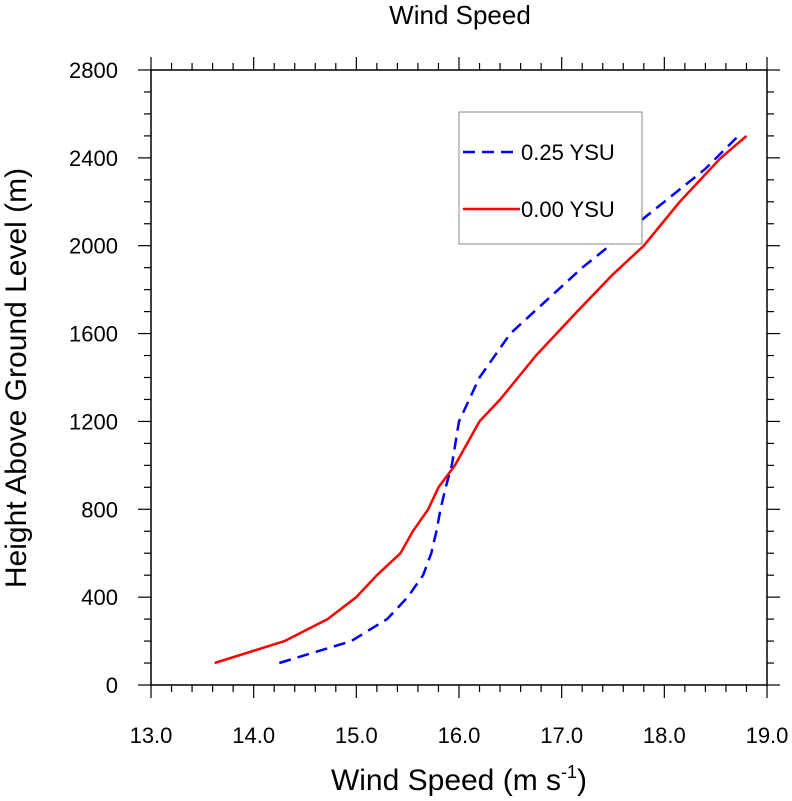 The image size is (792, 801). Describe the element at coordinates (93, 158) in the screenshot. I see `y-tick-label: 2400` at that location.